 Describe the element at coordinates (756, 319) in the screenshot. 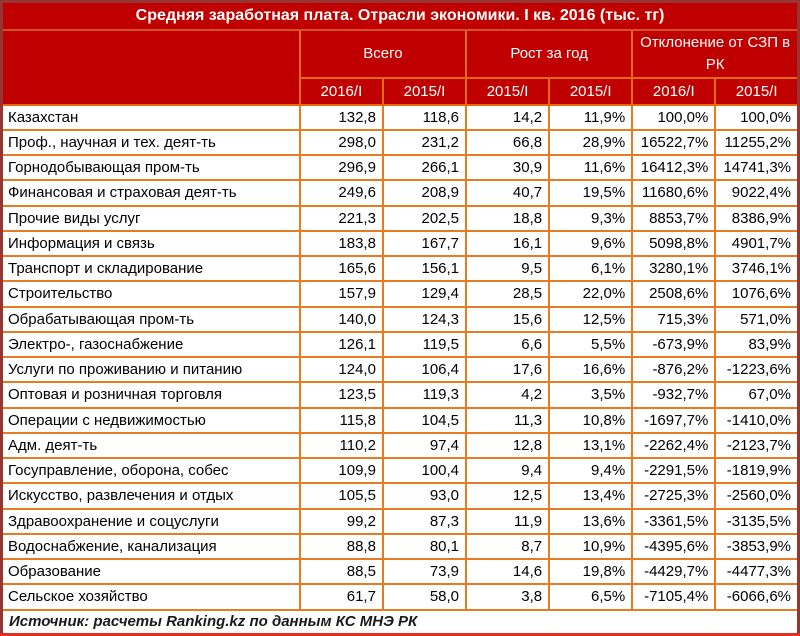

I see `cell-value: 571,0%` at that location.